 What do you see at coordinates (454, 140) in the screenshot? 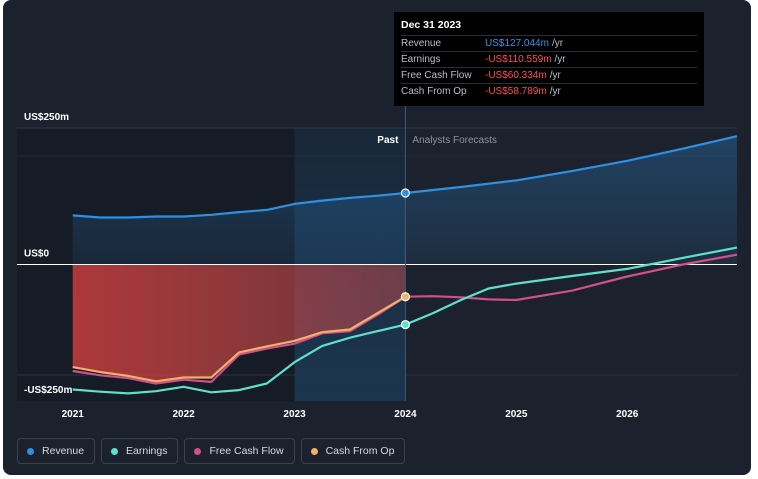
I see `forecast-label: Analysts Forecasts` at bounding box center [454, 140].